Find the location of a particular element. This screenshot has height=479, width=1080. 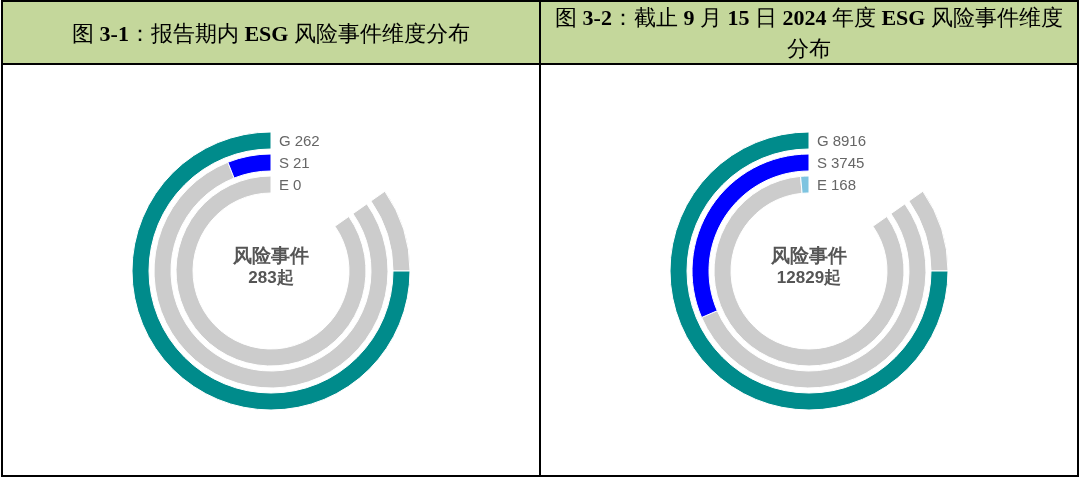

annotation: 12829起 is located at coordinates (809, 277).